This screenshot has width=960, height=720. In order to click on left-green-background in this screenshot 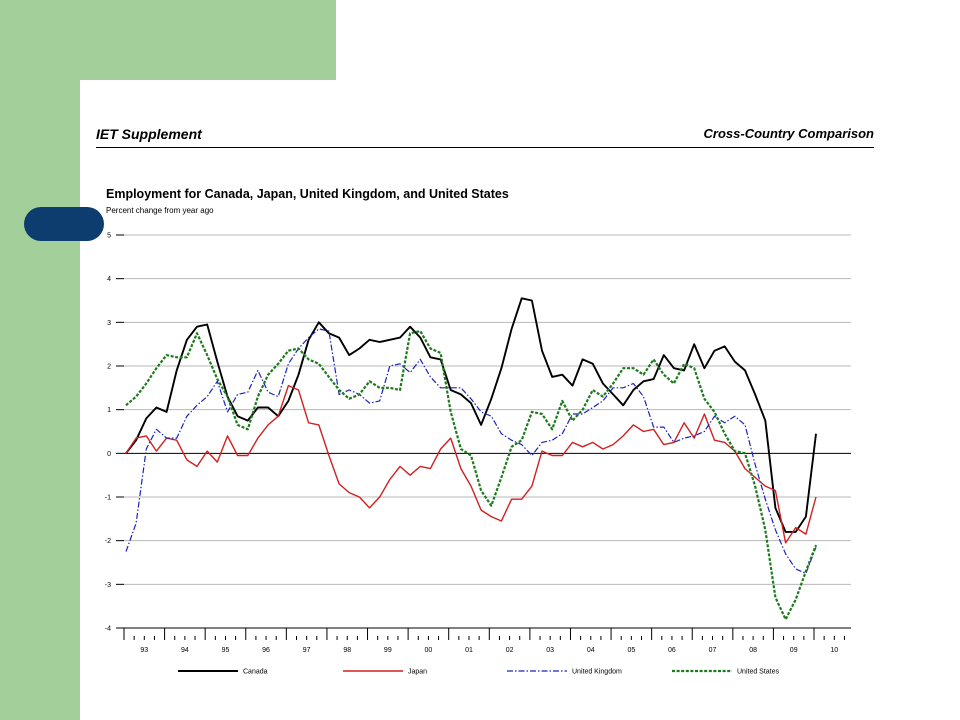, I will do `click(40, 360)`.